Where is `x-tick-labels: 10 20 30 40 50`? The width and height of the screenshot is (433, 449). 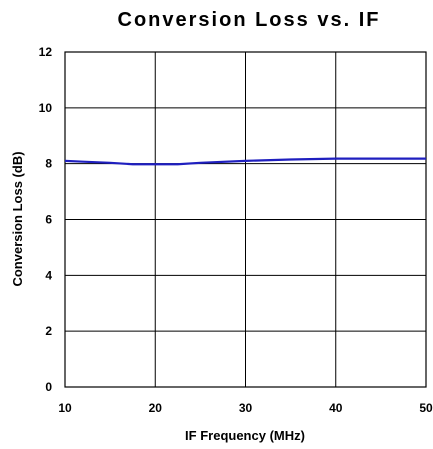 x-tick-labels: 10 20 30 40 50 is located at coordinates (245, 408).